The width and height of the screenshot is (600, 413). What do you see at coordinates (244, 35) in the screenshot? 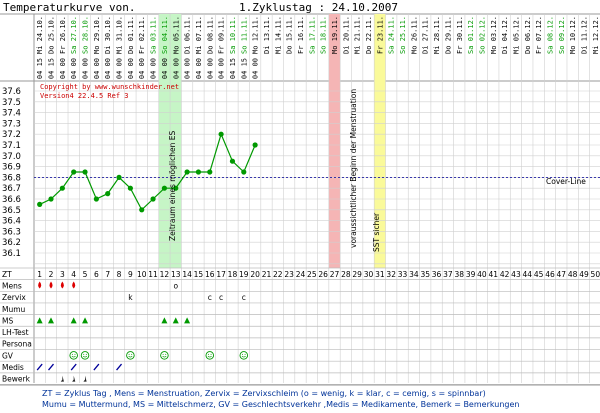
I see `date-label: So 11.11.` at bounding box center [244, 35].